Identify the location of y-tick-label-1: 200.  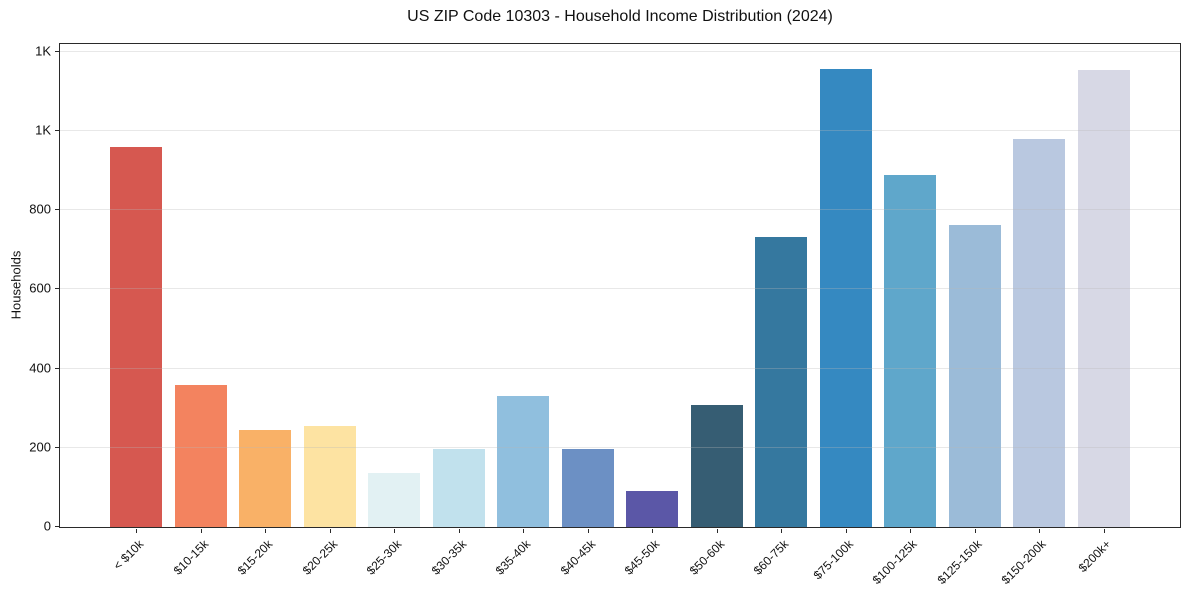
(40, 447).